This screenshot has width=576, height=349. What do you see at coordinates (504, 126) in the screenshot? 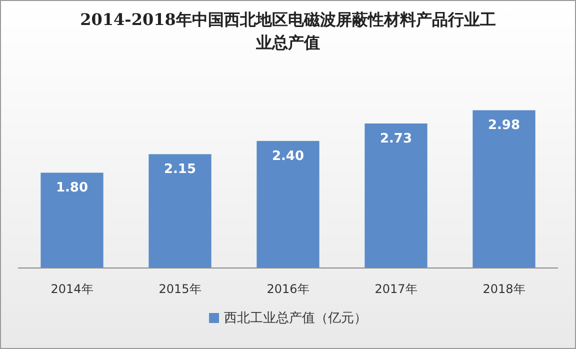
I see `data-label: 2.98` at bounding box center [504, 126].